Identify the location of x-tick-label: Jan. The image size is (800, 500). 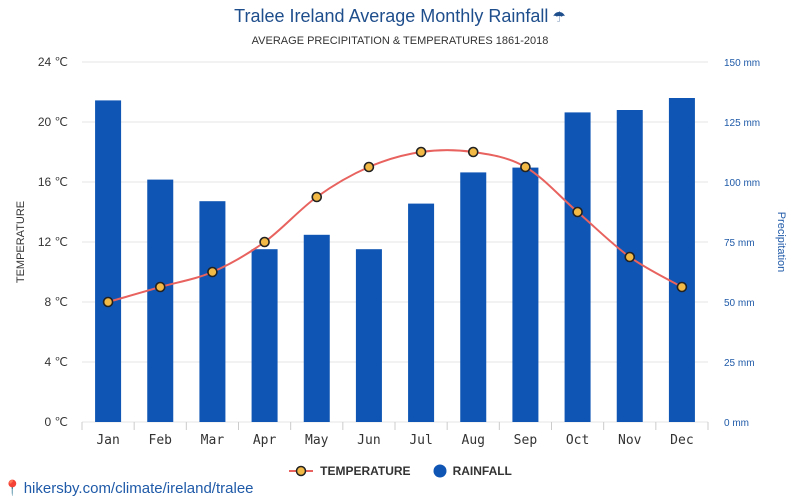
(107, 440).